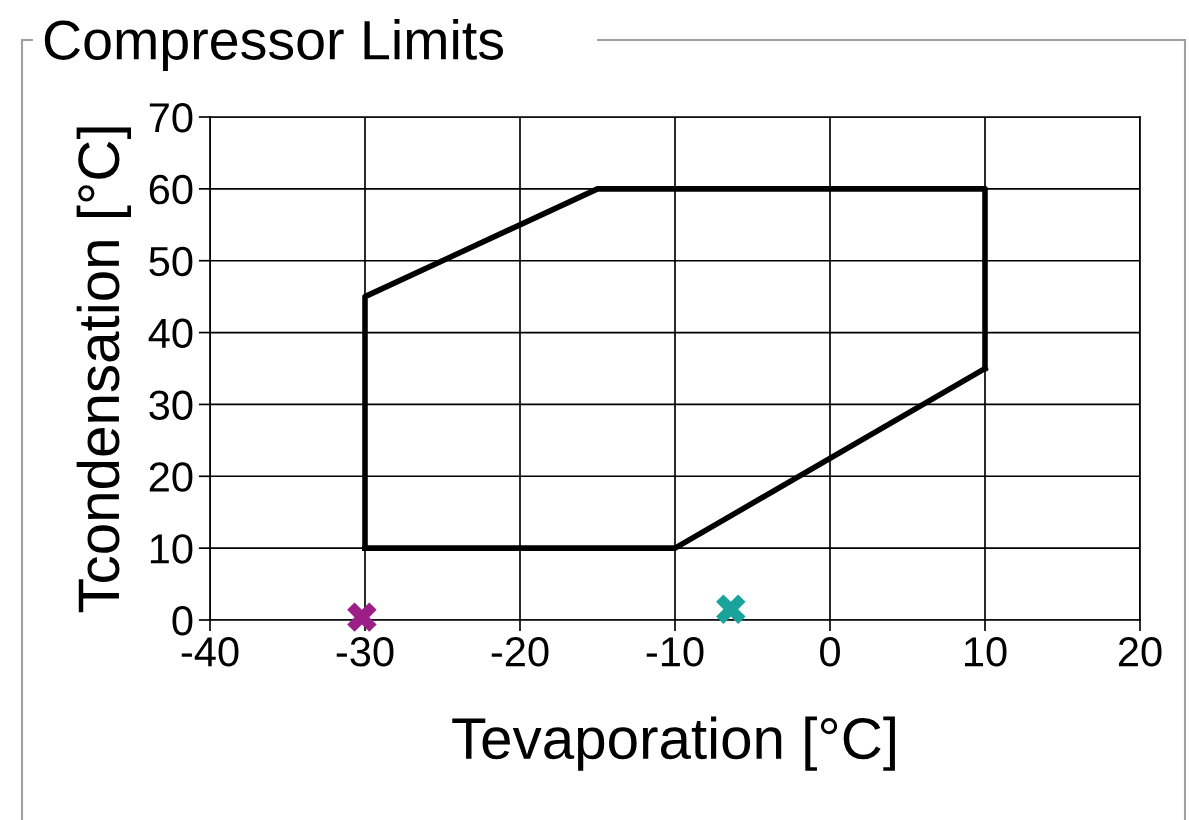  I want to click on y-axis-title: Tcondensation [°C], so click(104, 370).